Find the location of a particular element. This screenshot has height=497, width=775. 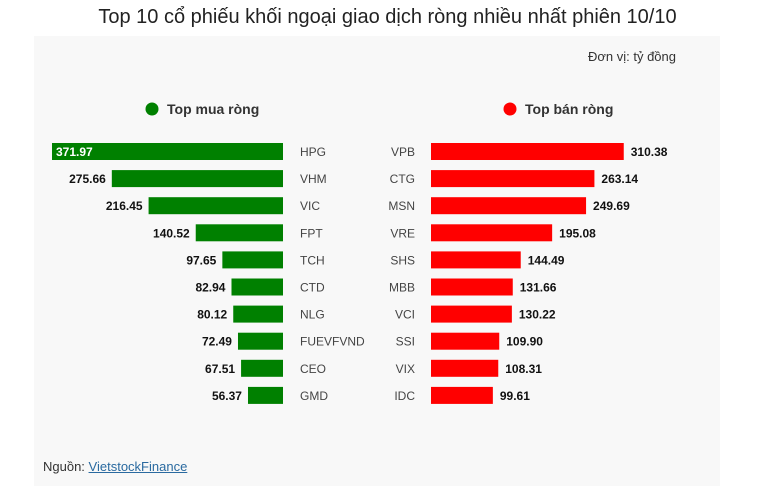

source-note: Nguồn: VietstockFinance is located at coordinates (115, 466).